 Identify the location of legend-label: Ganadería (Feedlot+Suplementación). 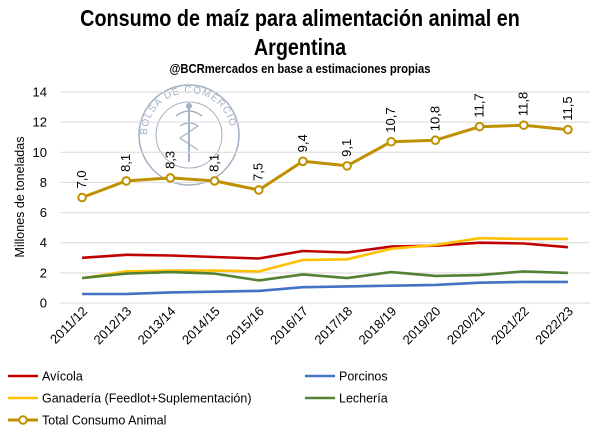
(147, 399).